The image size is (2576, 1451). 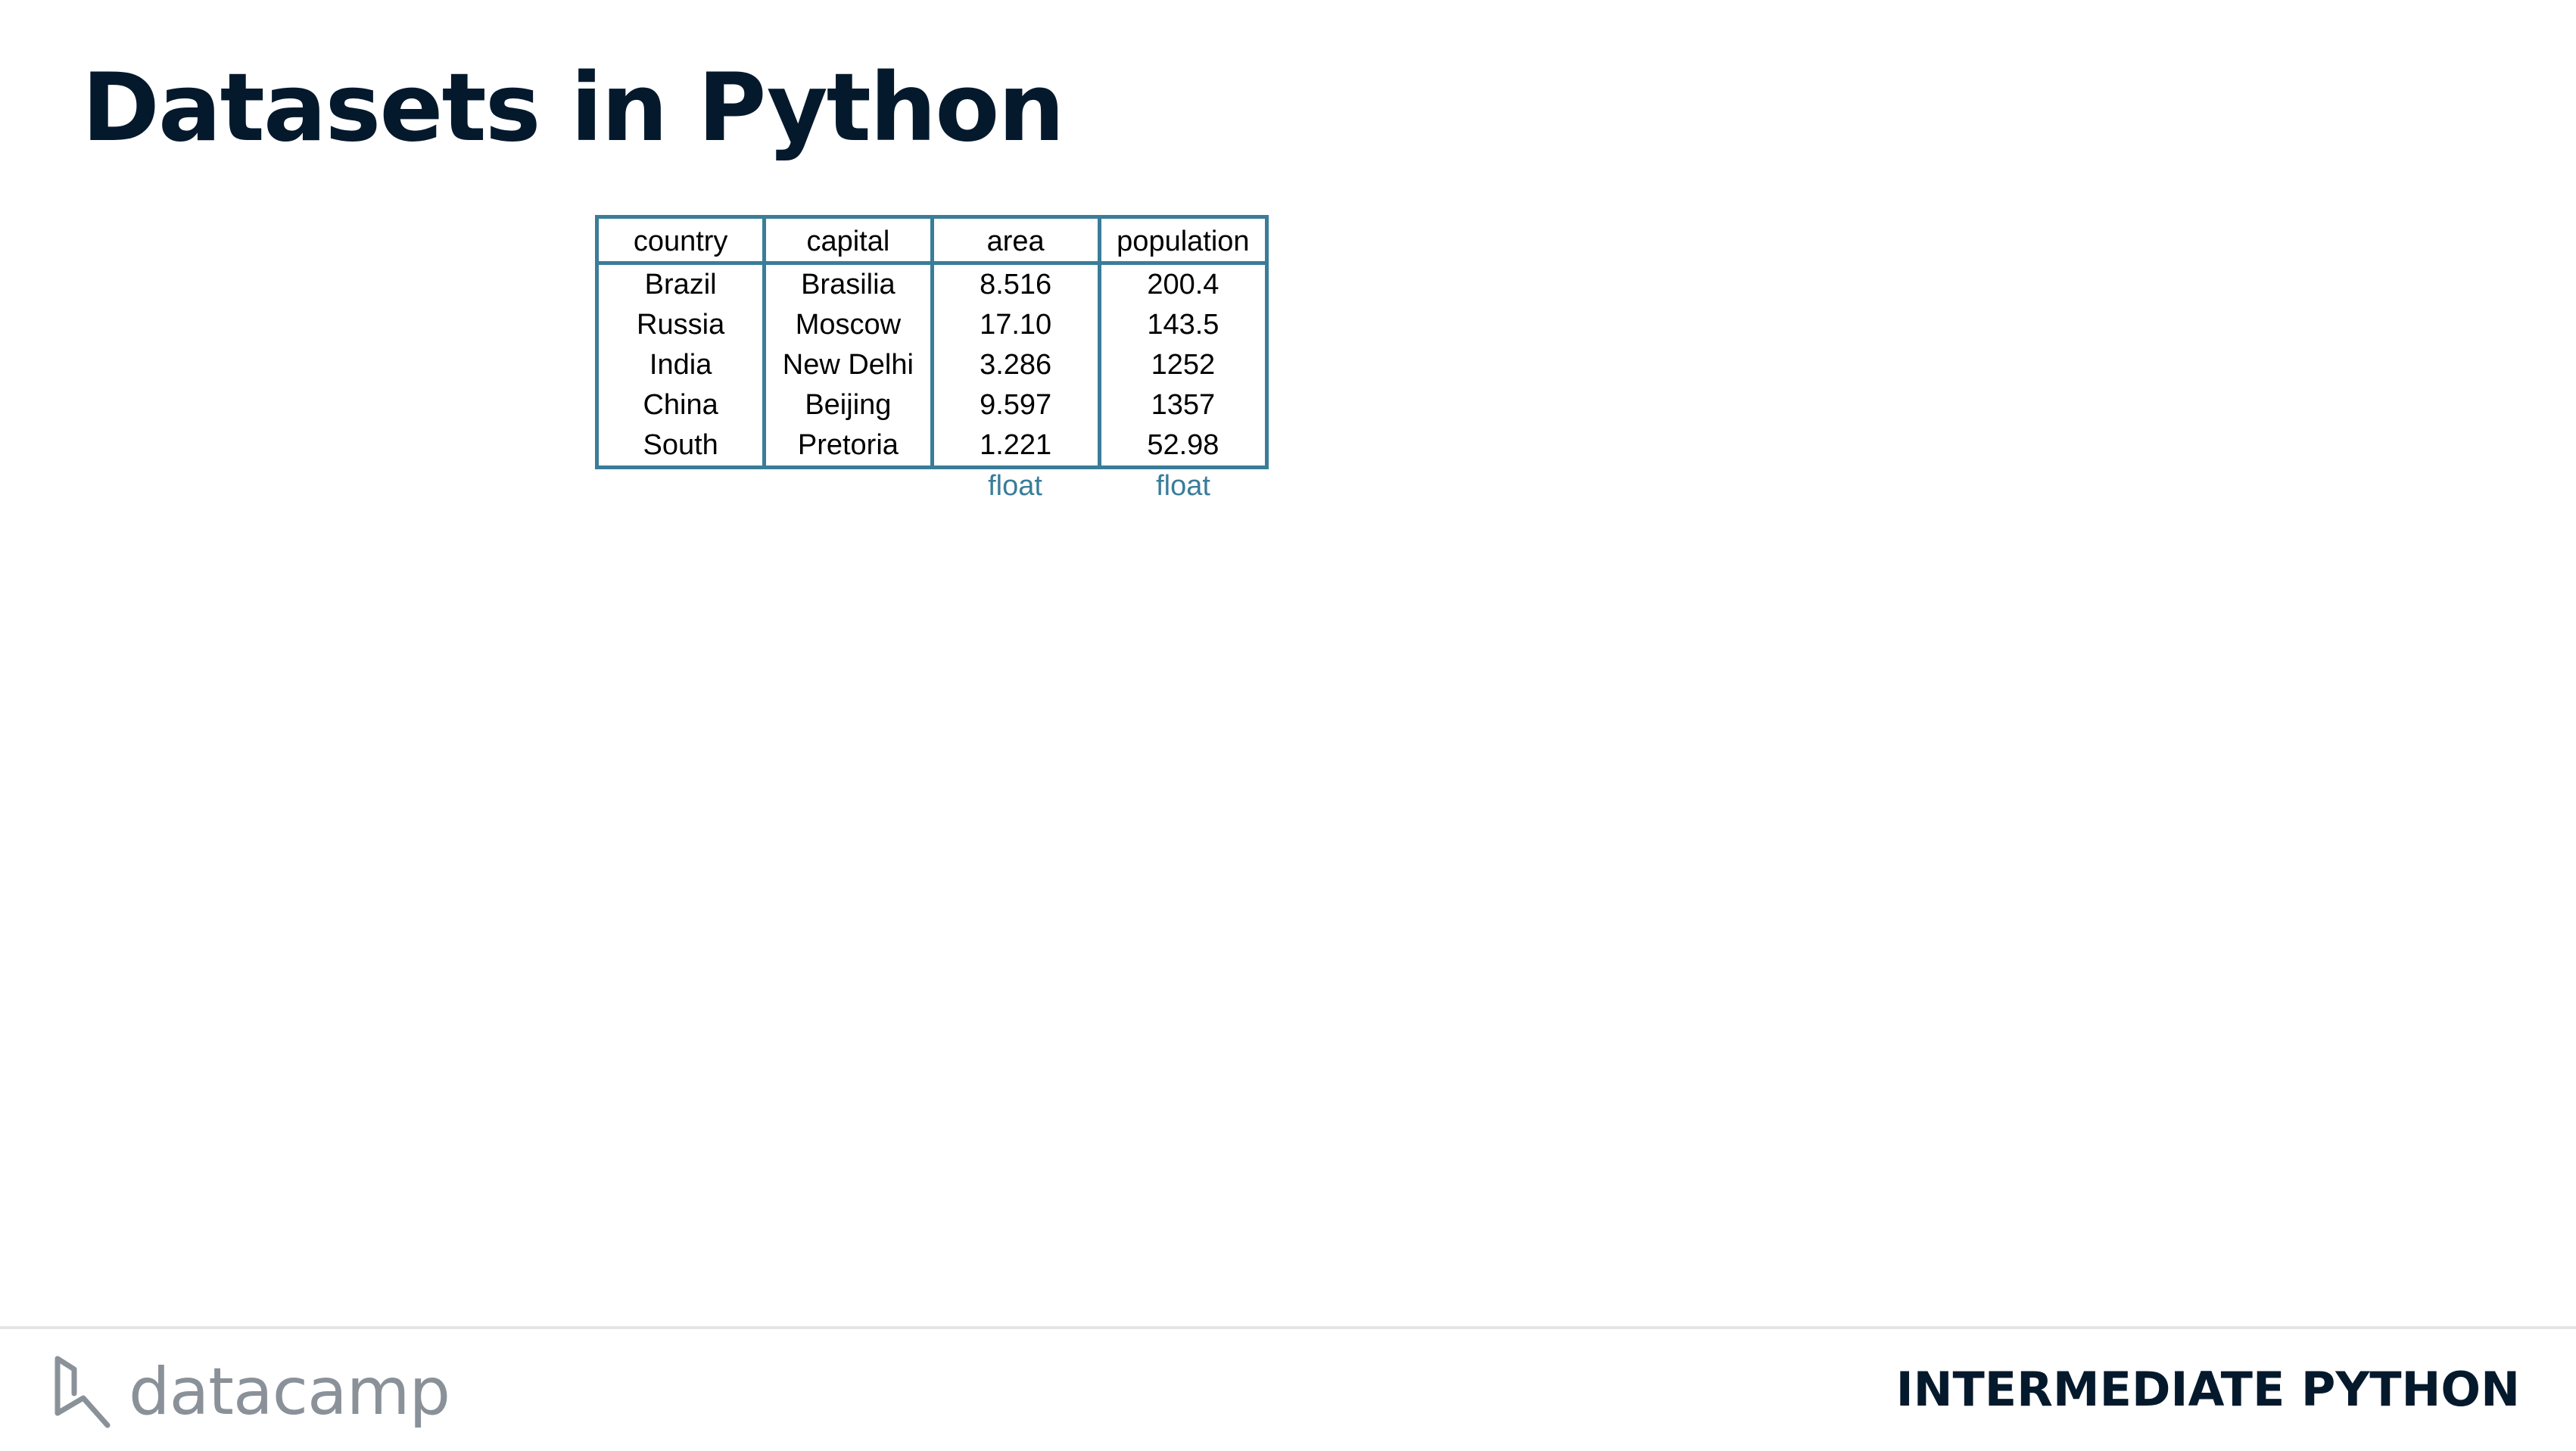 I want to click on cell-country: South, so click(x=680, y=445).